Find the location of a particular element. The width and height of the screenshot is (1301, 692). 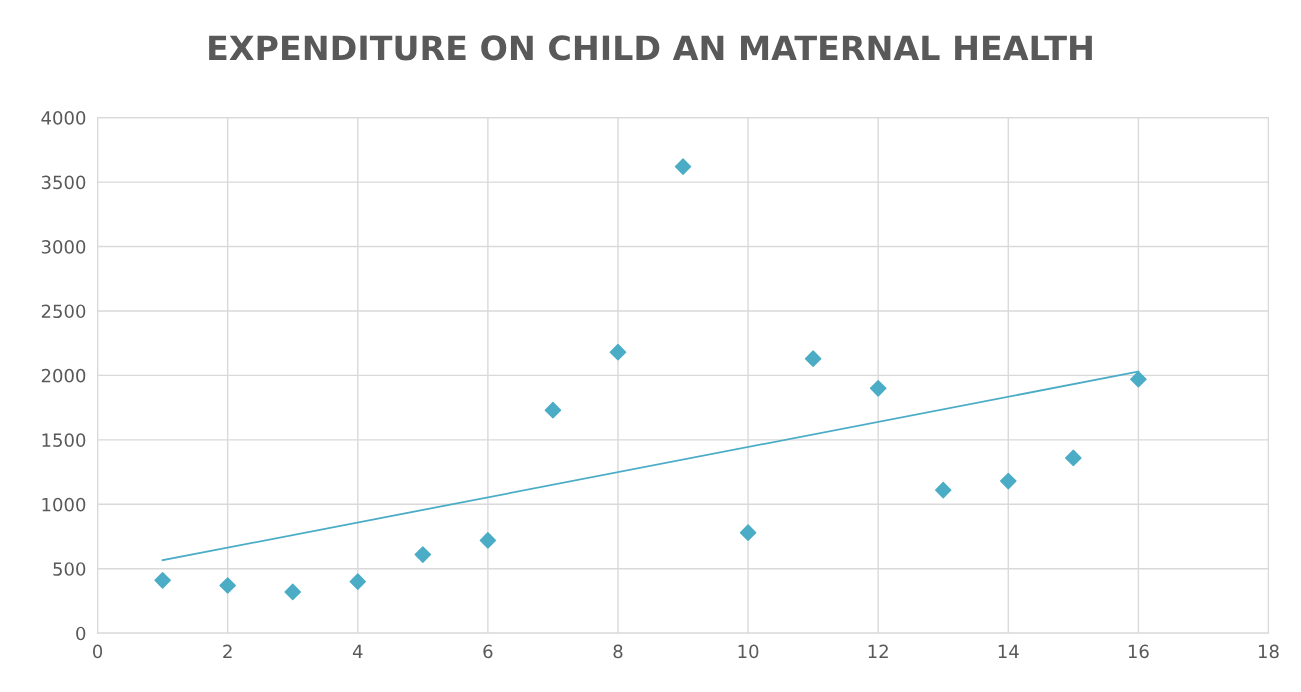

chart-title: EXPENDITURE ON CHILD AN MATERNAL HEALTH is located at coordinates (650, 48).